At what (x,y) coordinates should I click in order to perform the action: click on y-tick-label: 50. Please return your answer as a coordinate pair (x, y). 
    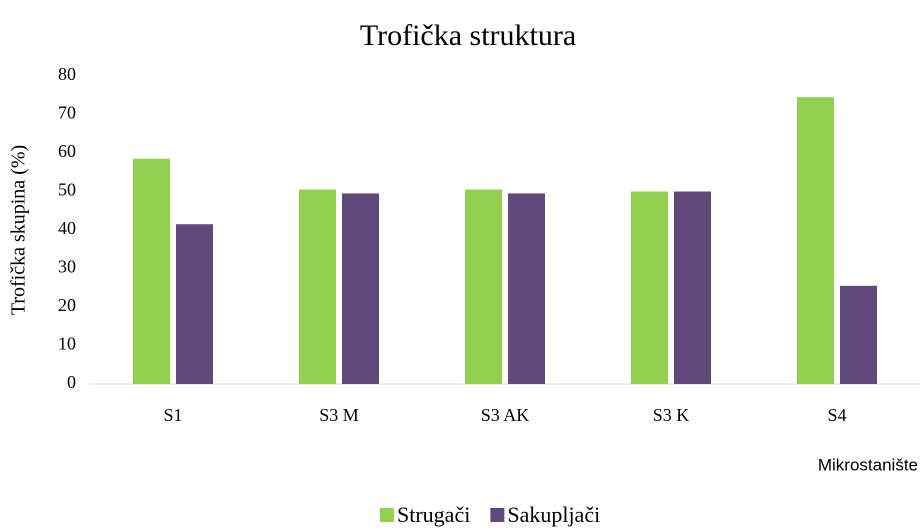
    Looking at the image, I should click on (67, 190).